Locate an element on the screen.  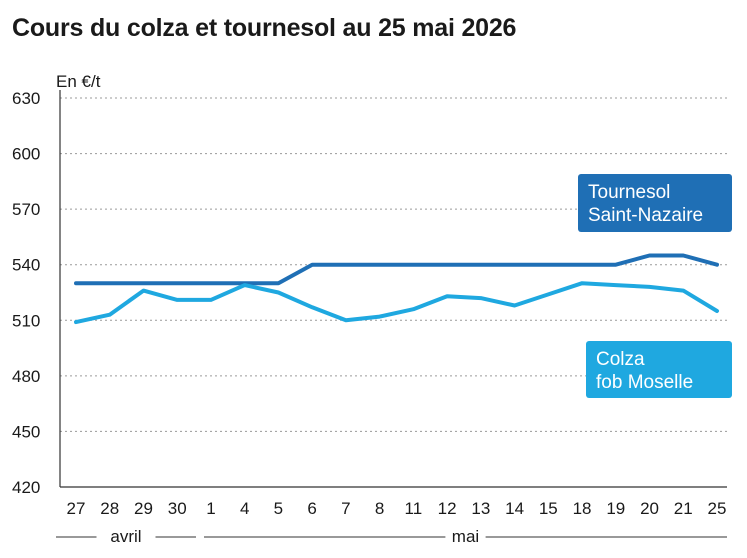
y-tick-label: 480 is located at coordinates (26, 376).